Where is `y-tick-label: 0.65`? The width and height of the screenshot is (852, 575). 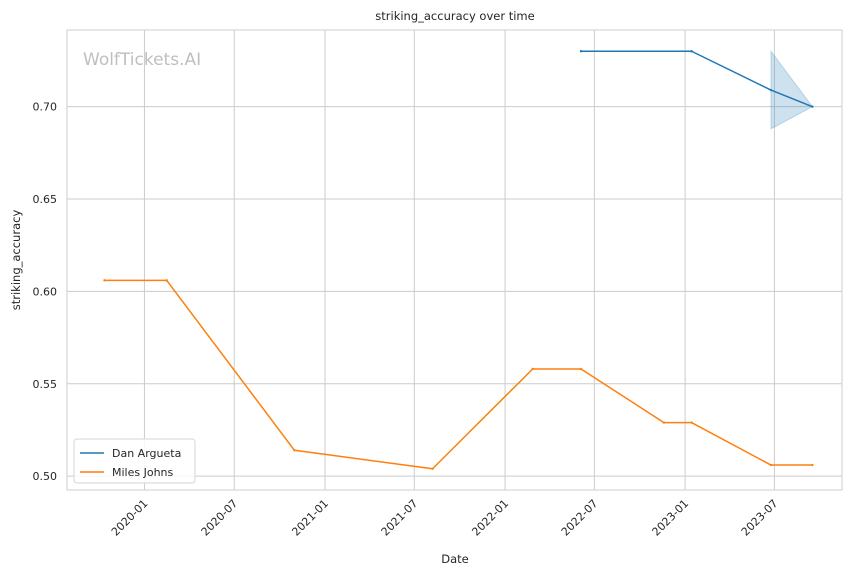 y-tick-label: 0.65 is located at coordinates (45, 199).